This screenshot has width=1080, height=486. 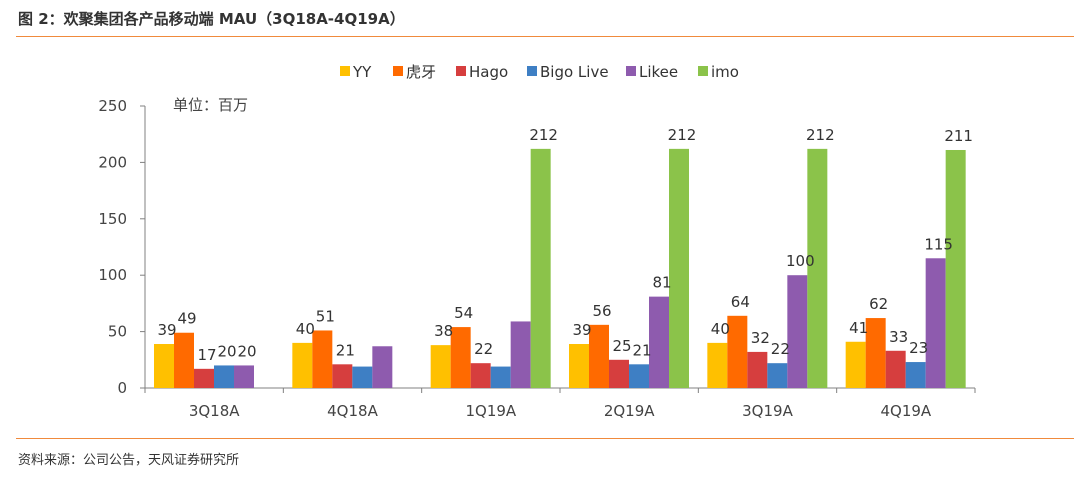 What do you see at coordinates (214, 411) in the screenshot?
I see `x-tick-label: 3Q18A` at bounding box center [214, 411].